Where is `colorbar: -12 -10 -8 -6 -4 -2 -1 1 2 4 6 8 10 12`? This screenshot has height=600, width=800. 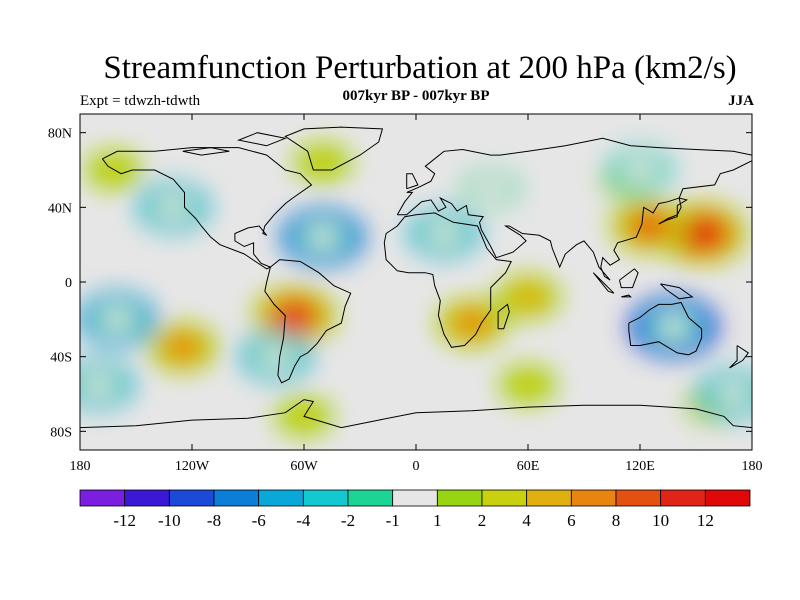 colorbar: -12 -10 -8 -6 -4 -2 -1 1 2 4 6 8 10 12 is located at coordinates (415, 509).